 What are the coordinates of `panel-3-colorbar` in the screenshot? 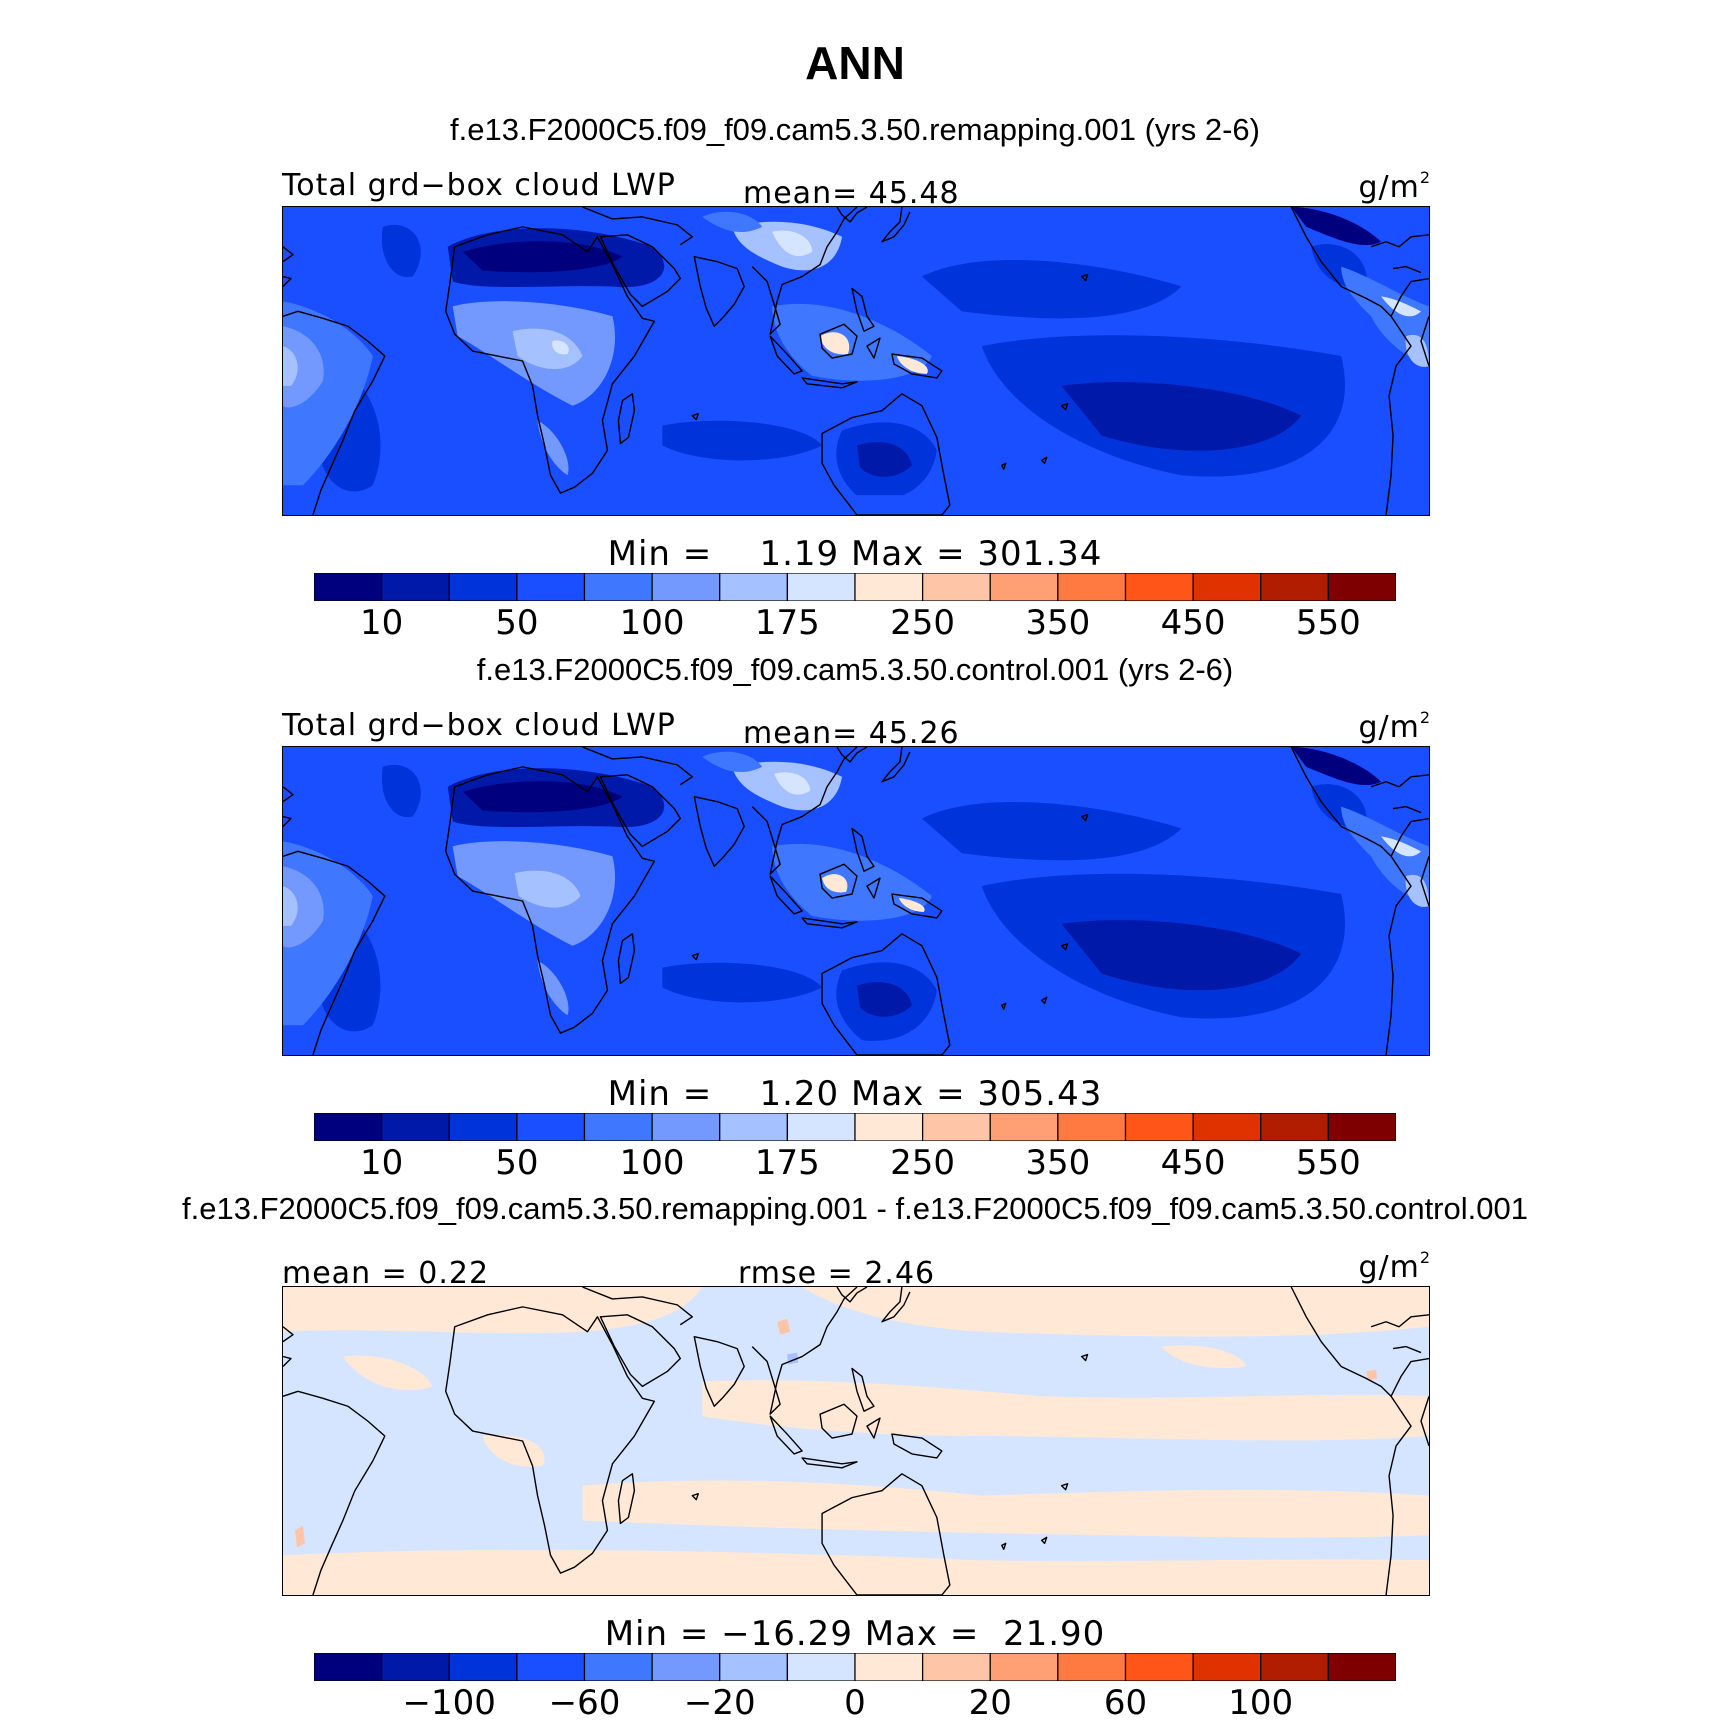 It's located at (855, 1667).